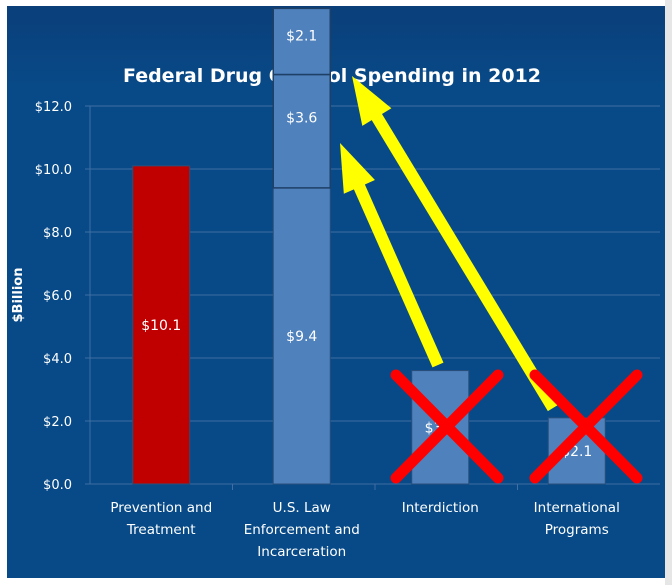 The image size is (672, 585). What do you see at coordinates (302, 508) in the screenshot?
I see `category-label: U.S. Law` at bounding box center [302, 508].